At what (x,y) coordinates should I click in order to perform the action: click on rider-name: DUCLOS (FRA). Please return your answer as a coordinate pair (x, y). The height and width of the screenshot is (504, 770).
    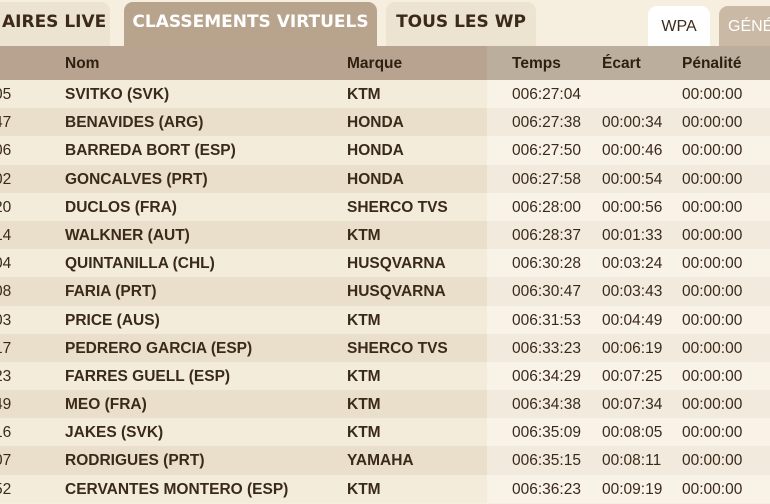
    Looking at the image, I should click on (121, 207).